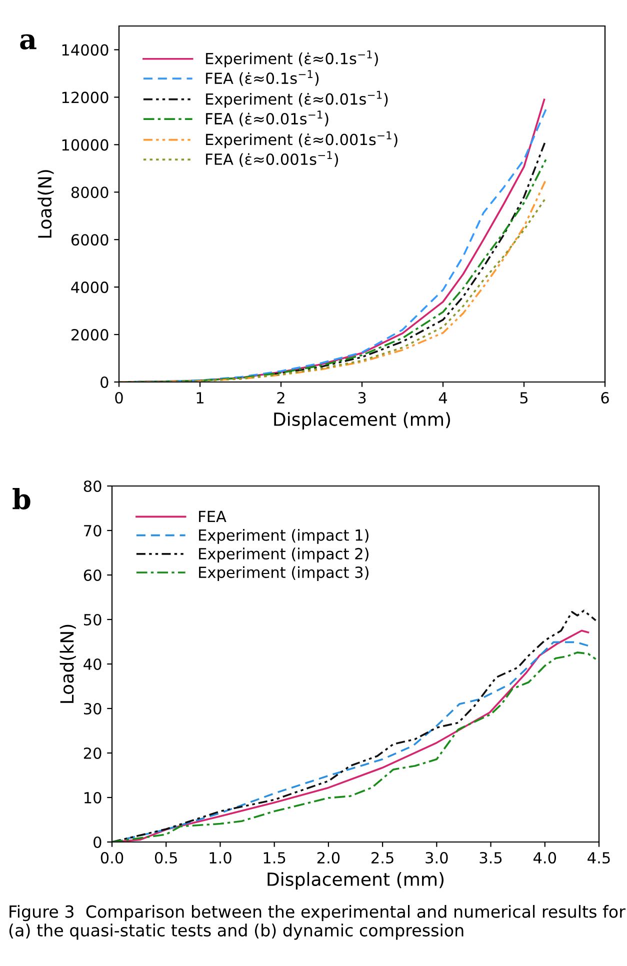  I want to click on chart-title: b, so click(21, 499).